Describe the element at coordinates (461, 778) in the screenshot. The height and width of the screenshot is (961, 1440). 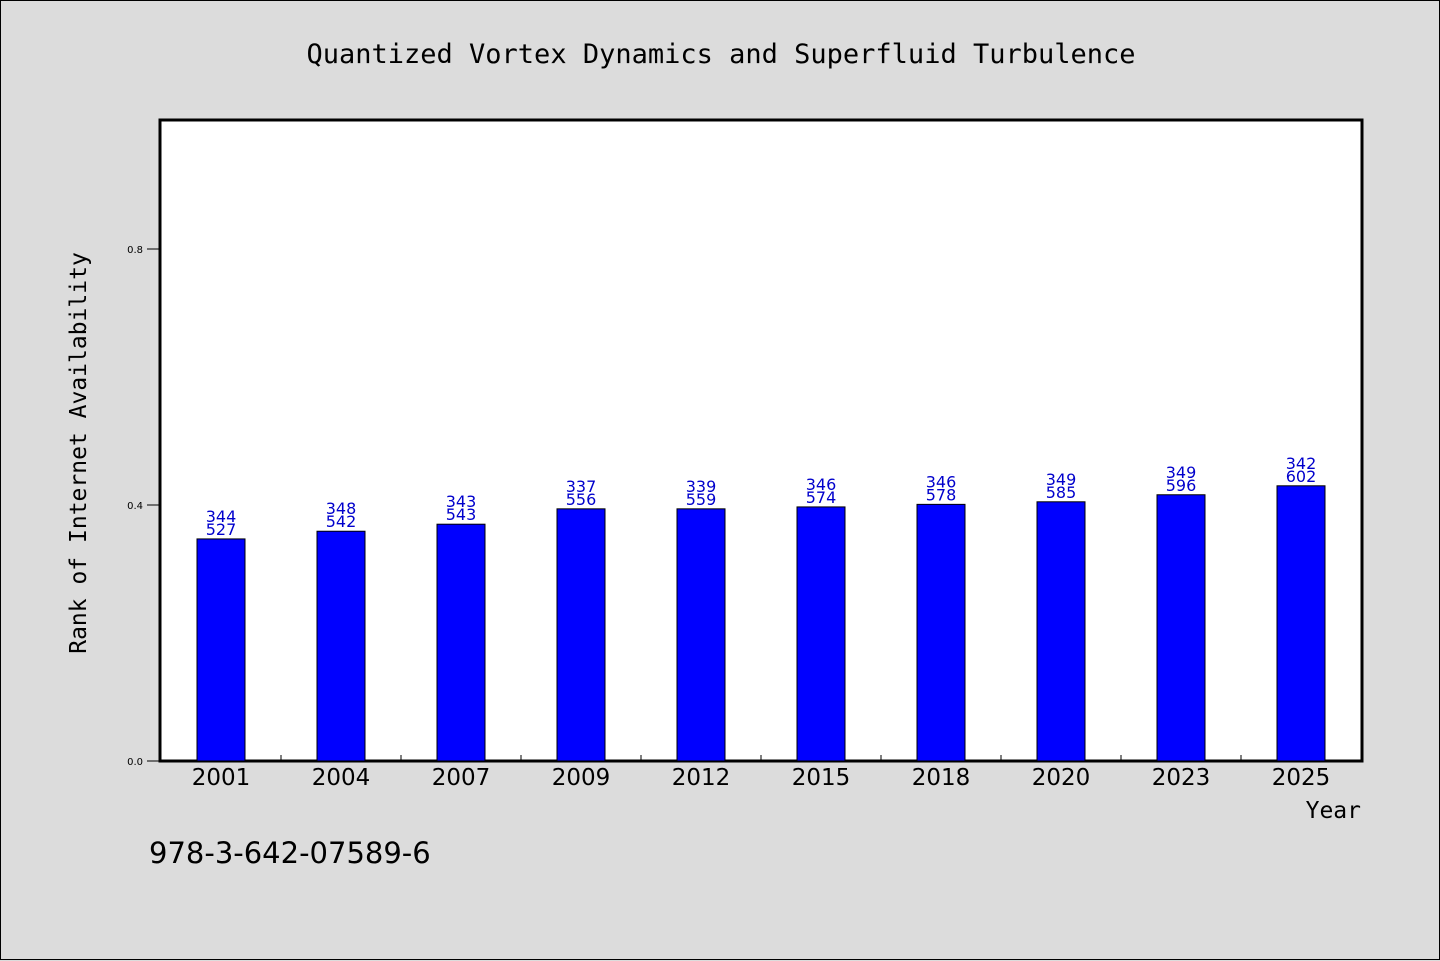
I see `x-tick-label-2007: 2007` at that location.